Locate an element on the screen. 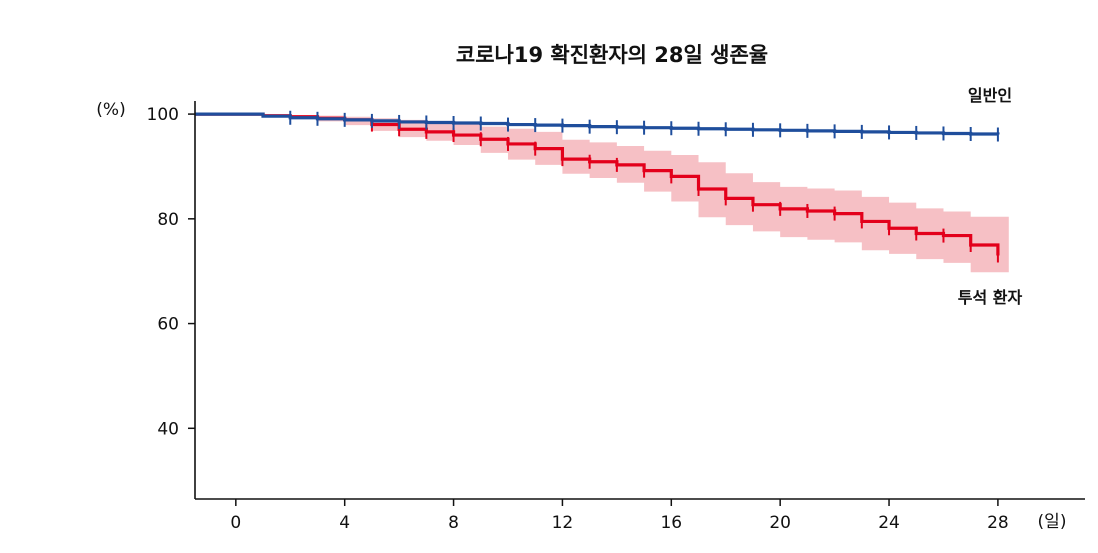 This screenshot has height=553, width=1098. y-tick-label: 100 is located at coordinates (163, 115).